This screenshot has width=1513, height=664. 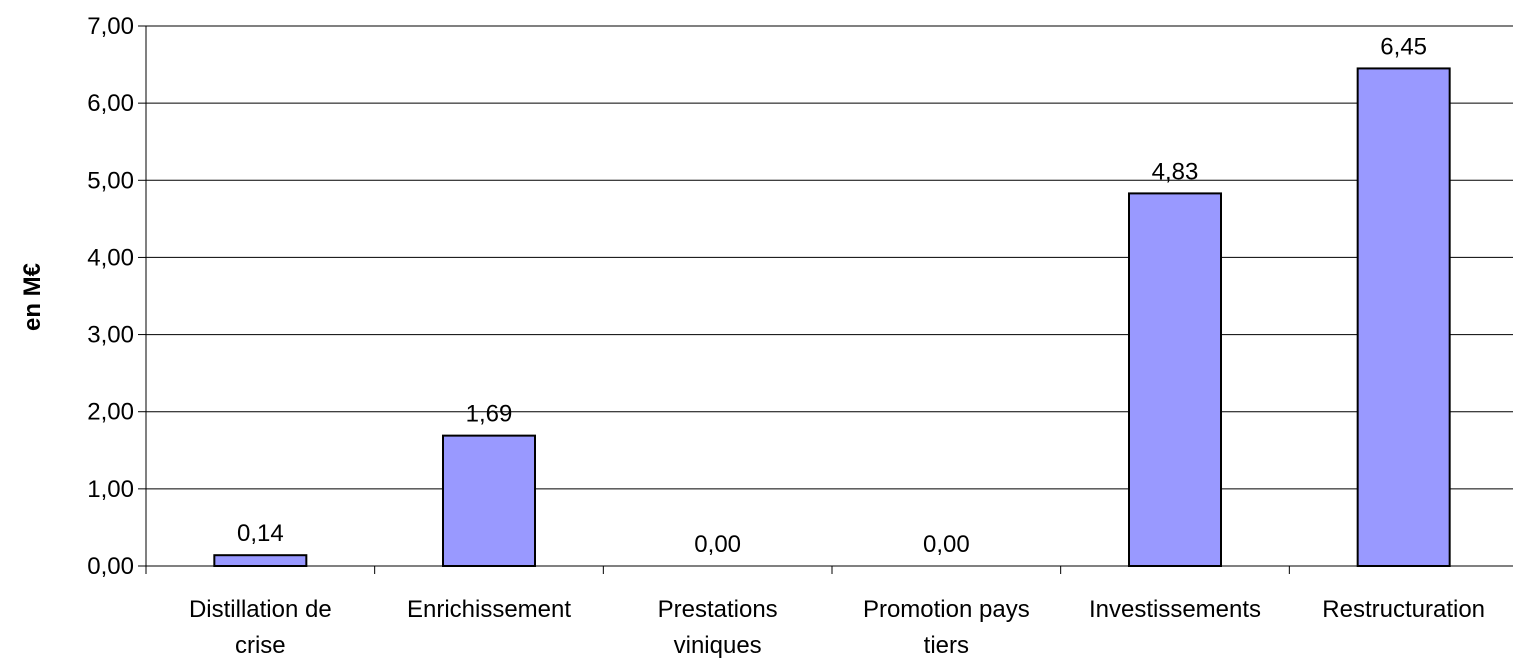 I want to click on x-category-label: tiers, so click(x=946, y=645).